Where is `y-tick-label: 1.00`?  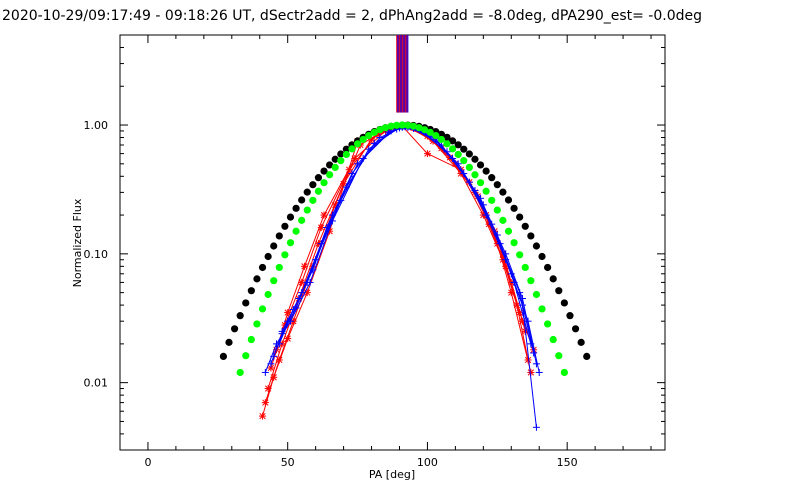 y-tick-label: 1.00 is located at coordinates (96, 125).